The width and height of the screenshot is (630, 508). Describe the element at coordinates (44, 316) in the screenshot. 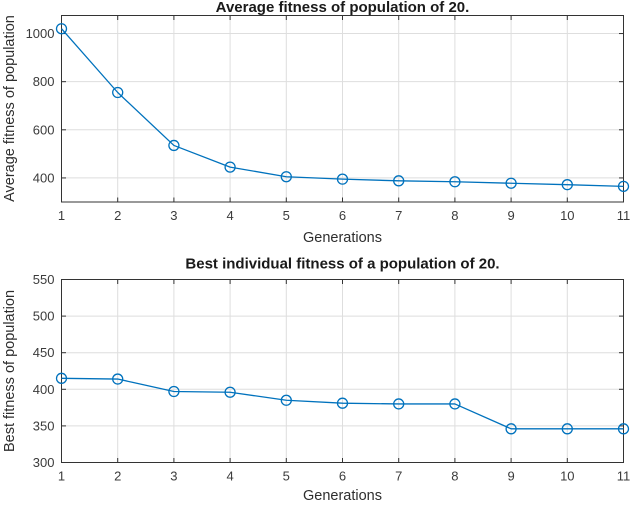

I see `y-tick-label: 500` at that location.